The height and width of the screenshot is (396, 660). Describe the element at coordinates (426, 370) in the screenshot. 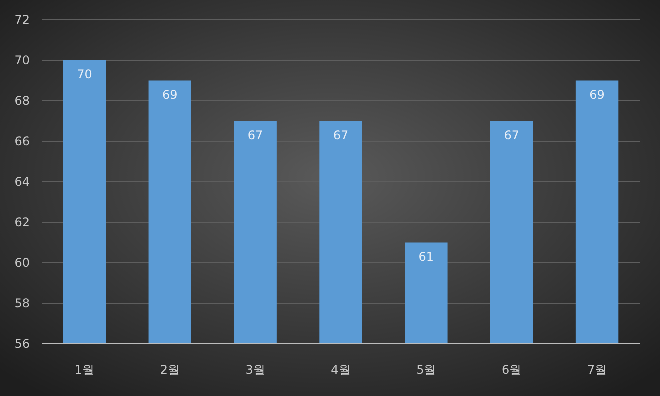

I see `x-tick-label: 5월` at that location.